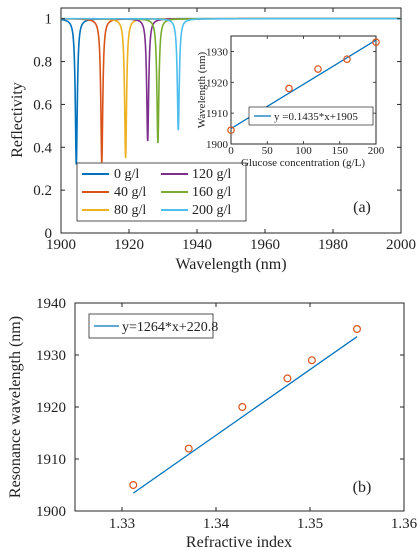  Describe the element at coordinates (217, 83) in the screenshot. I see `inset-ytick-label: 1920` at that location.